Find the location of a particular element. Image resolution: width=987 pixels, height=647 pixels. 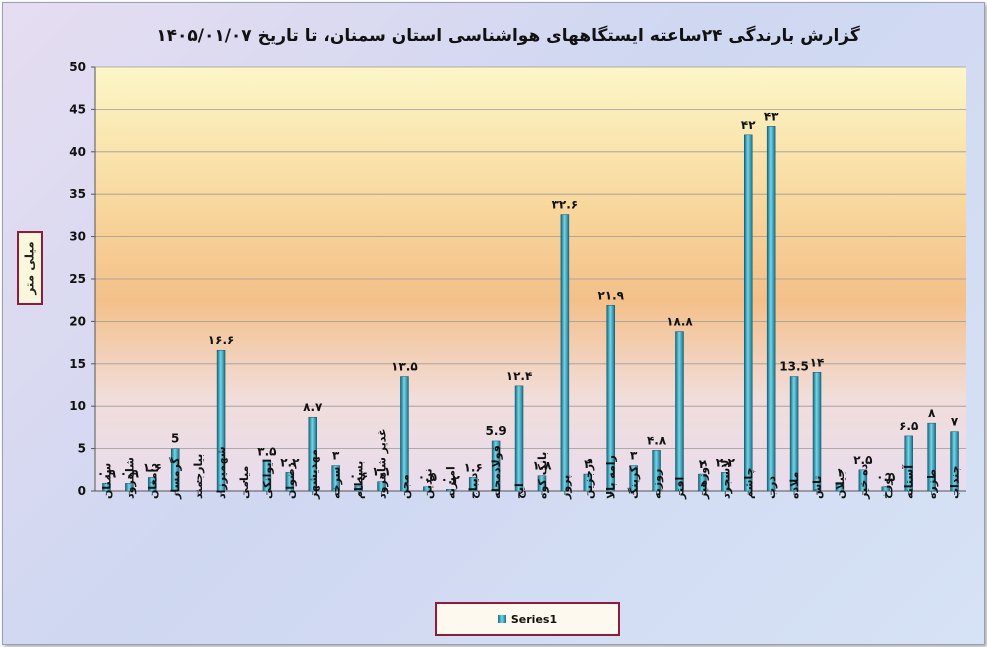

data-label: ۱۶.۶ is located at coordinates (221, 340).